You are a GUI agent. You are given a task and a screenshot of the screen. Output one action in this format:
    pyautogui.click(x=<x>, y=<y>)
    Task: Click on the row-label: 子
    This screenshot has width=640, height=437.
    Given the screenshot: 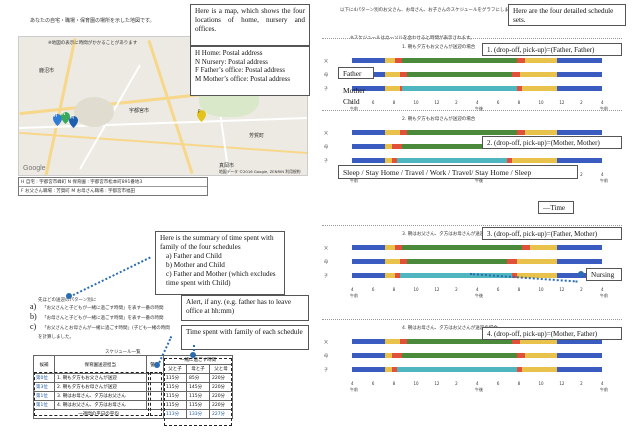 What is the action you would take?
    pyautogui.click(x=326, y=369)
    